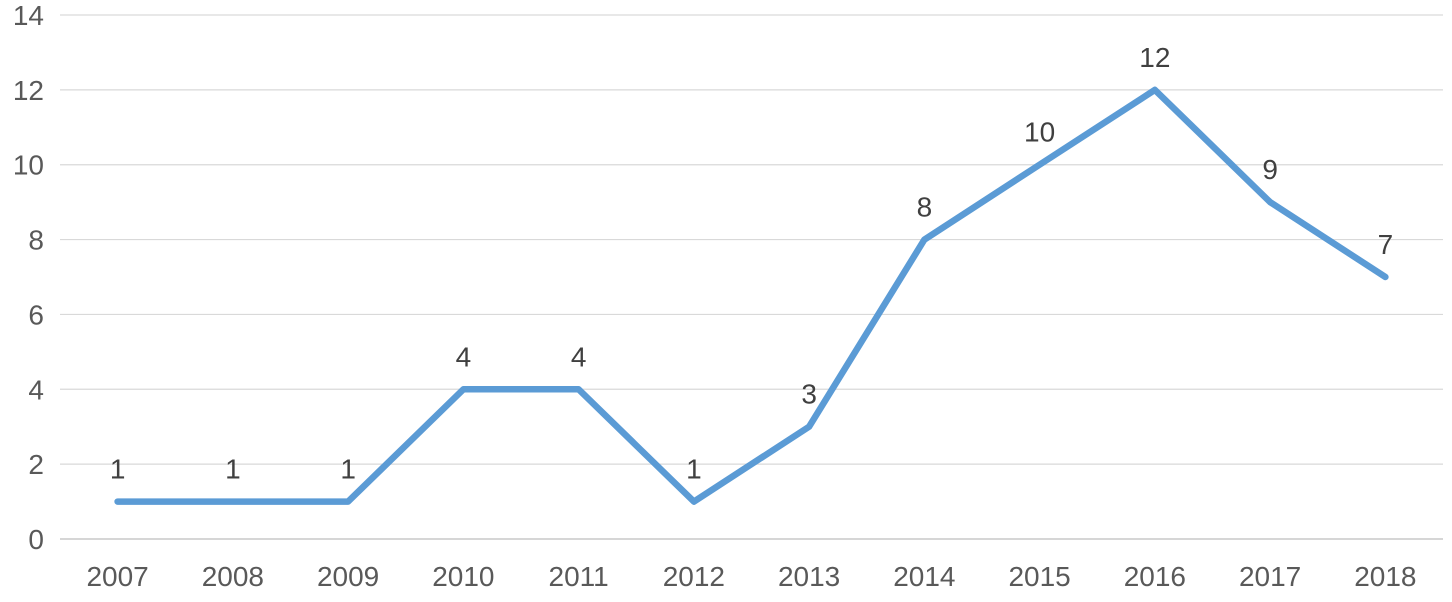  Describe the element at coordinates (579, 576) in the screenshot. I see `x-axis-tick-label: 2011` at that location.